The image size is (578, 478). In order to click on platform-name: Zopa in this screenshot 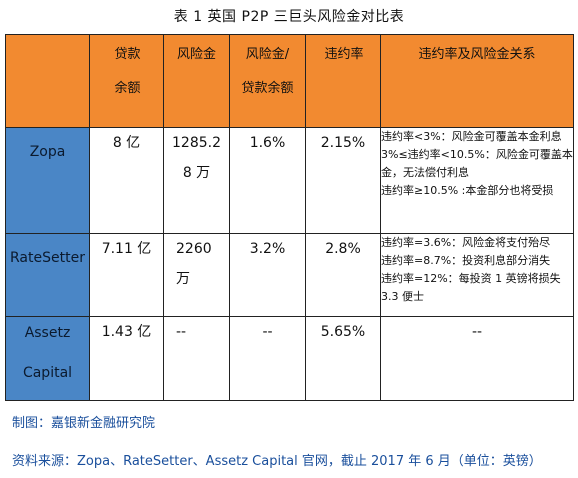, I will do `click(47, 152)`.